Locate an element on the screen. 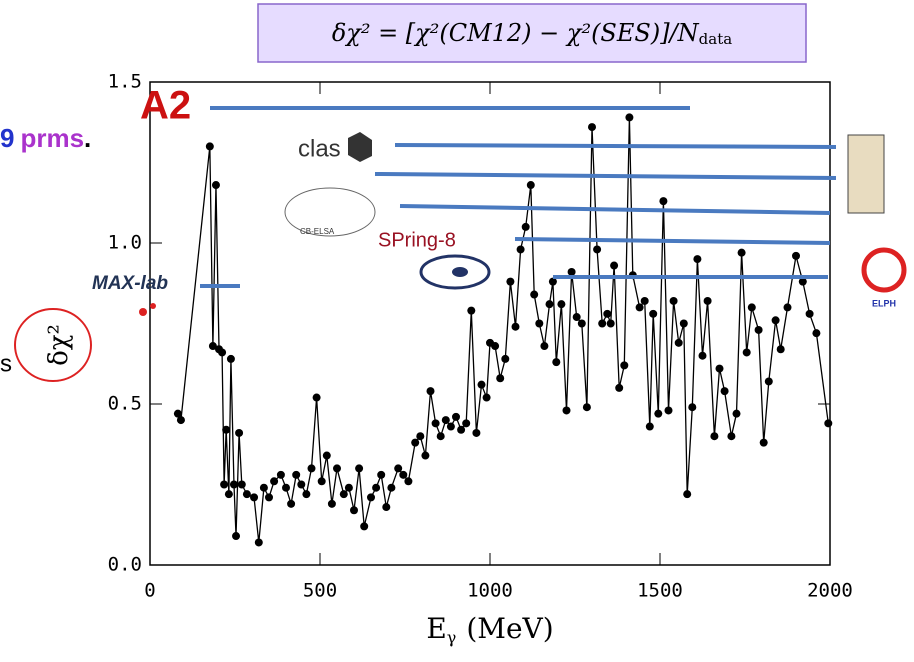 This screenshot has height=662, width=914. x-label-sub: γ is located at coordinates (452, 637).